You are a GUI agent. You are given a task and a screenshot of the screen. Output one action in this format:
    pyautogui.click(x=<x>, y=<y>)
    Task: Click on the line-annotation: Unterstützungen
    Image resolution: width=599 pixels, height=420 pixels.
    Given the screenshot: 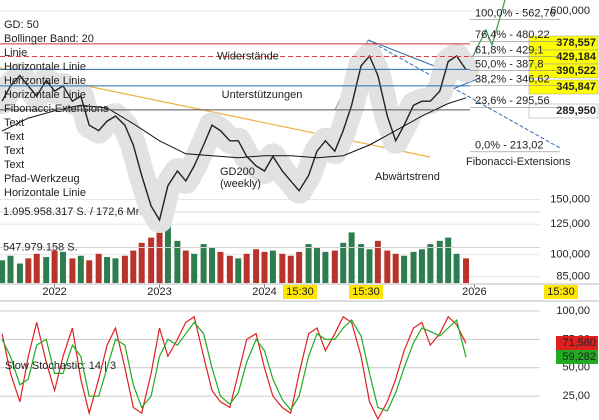 What is the action you would take?
    pyautogui.click(x=262, y=95)
    